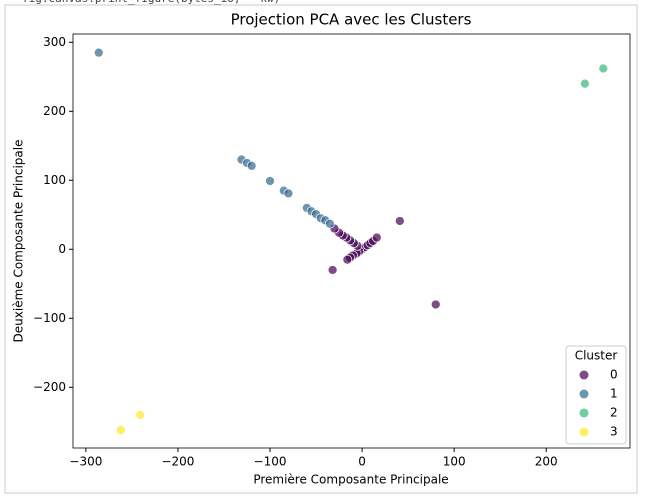 Image resolution: width=646 pixels, height=501 pixels. What do you see at coordinates (270, 462) in the screenshot?
I see `x-tick-label: −100` at bounding box center [270, 462].